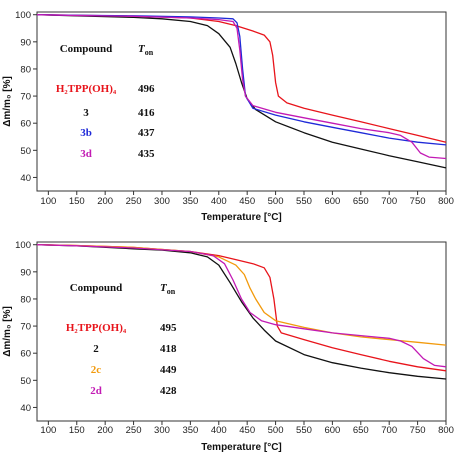  What do you see at coordinates (146, 89) in the screenshot?
I see `table-row-ton-value: 496` at bounding box center [146, 89].